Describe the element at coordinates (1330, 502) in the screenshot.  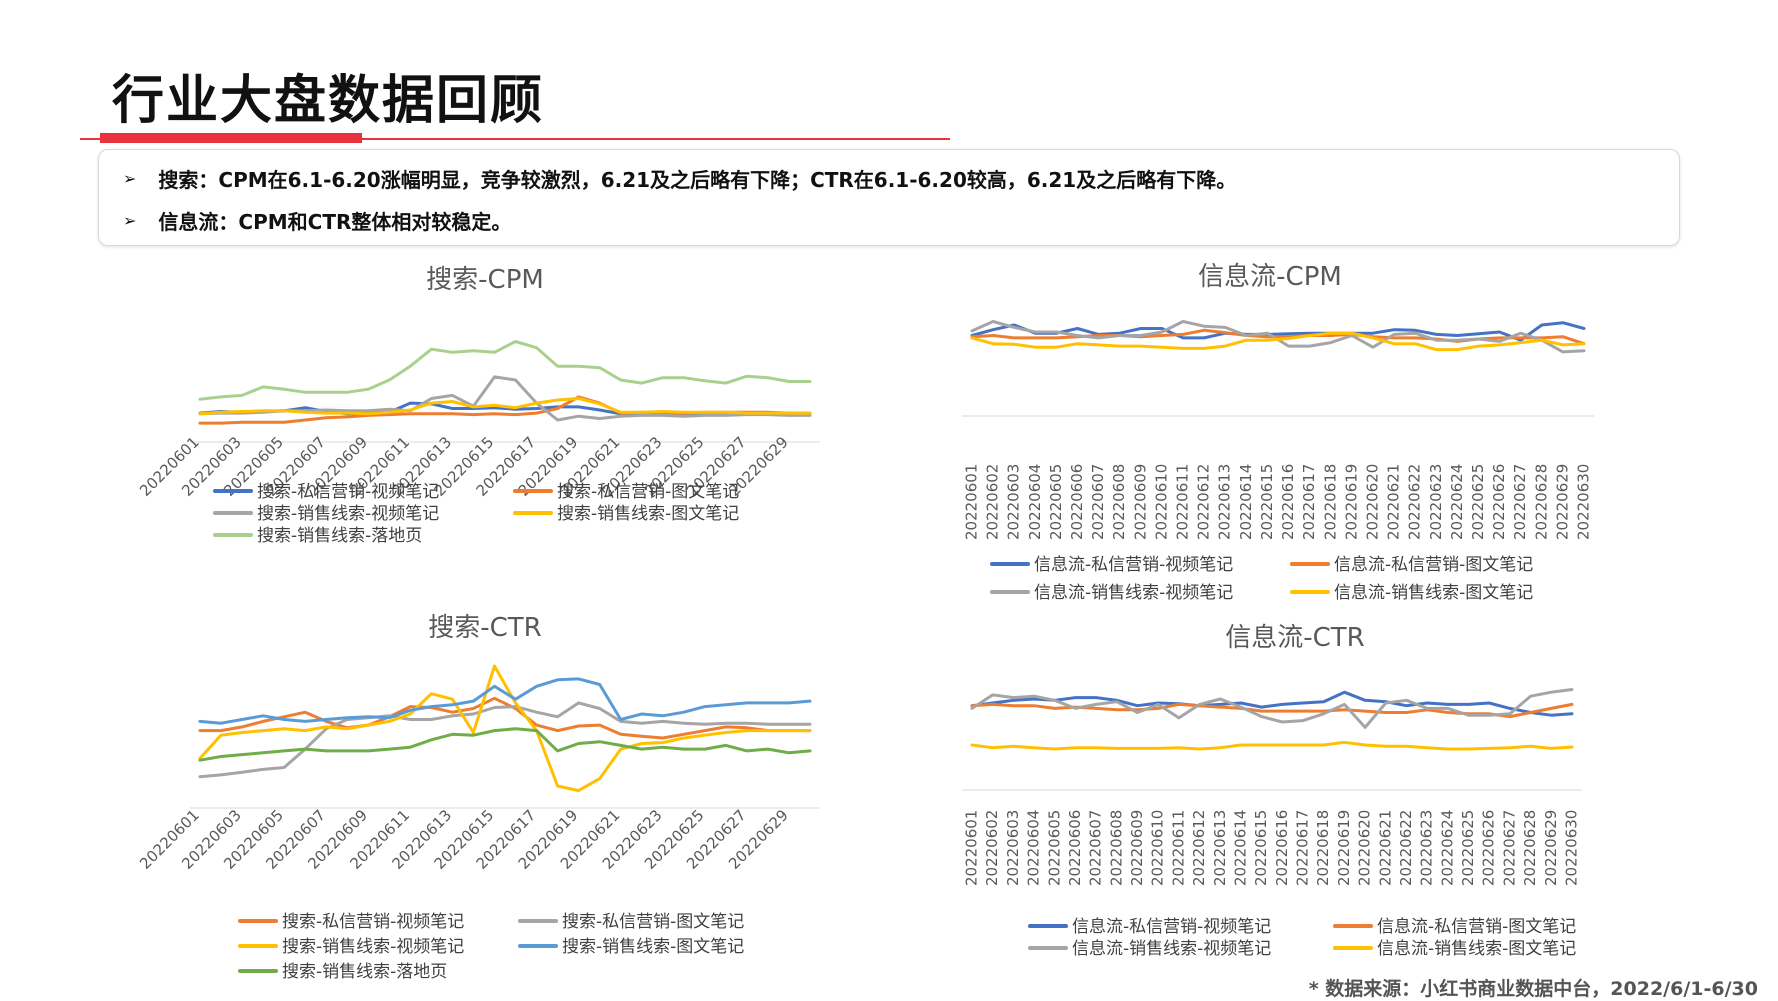
I see `x-tick-label: 20220618` at that location.